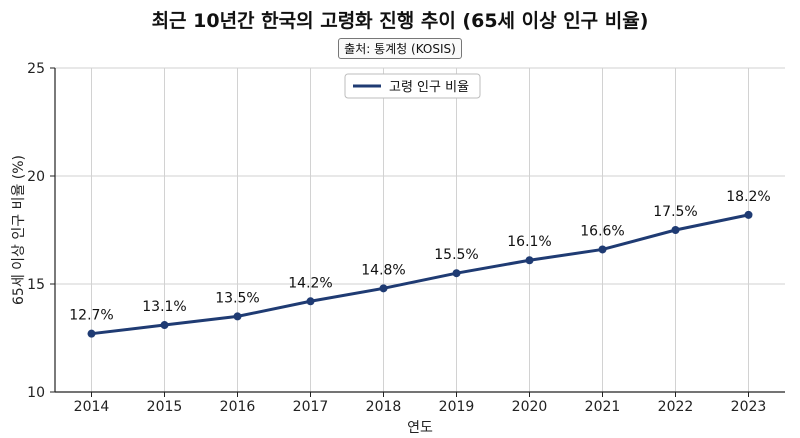 The width and height of the screenshot is (800, 438). Describe the element at coordinates (237, 298) in the screenshot. I see `data-label: 13.5%` at that location.